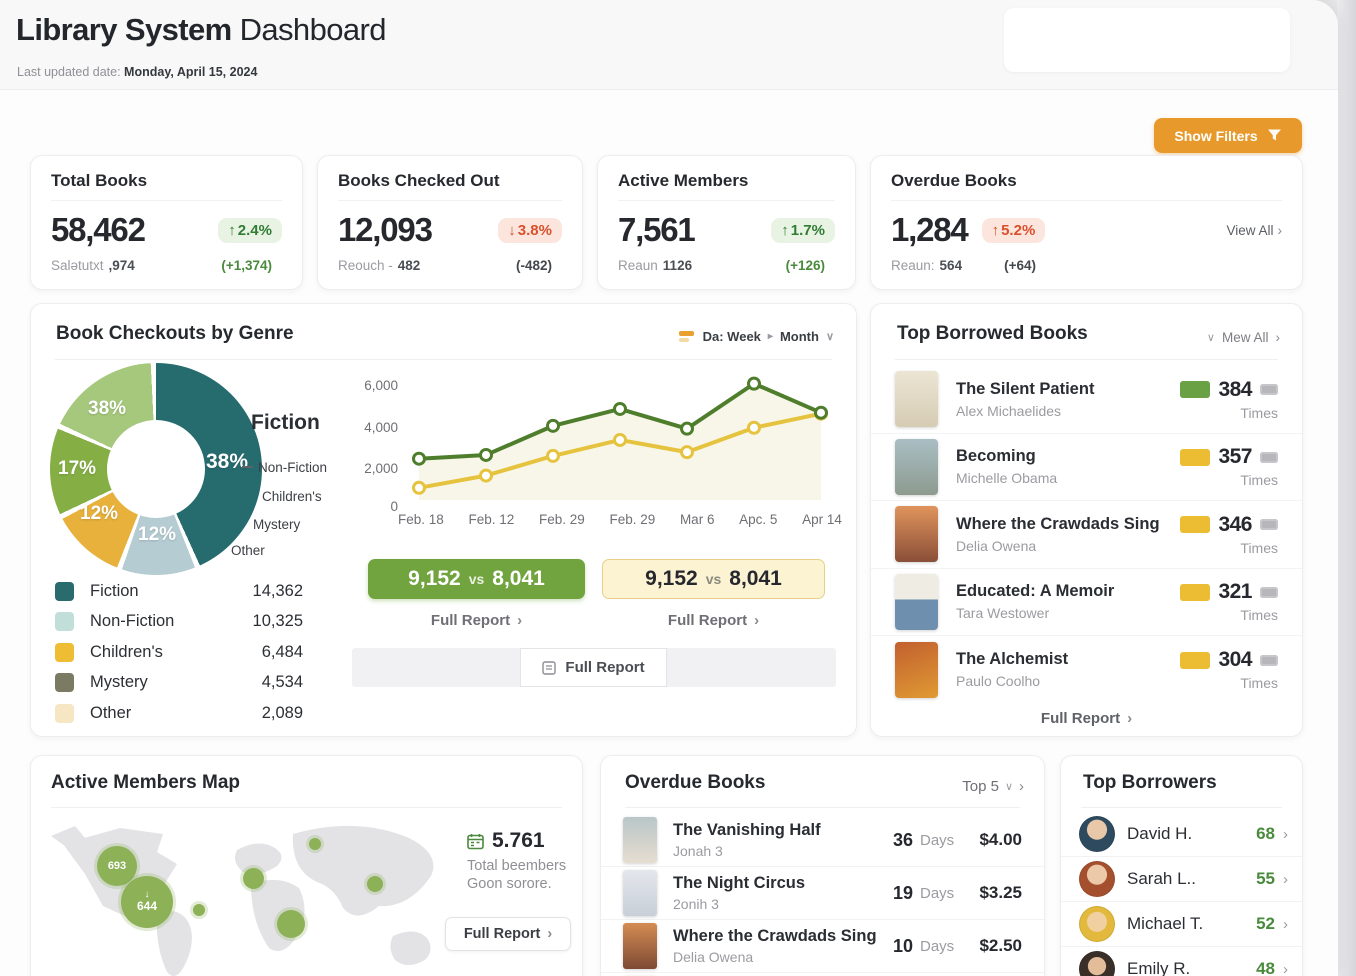 This screenshot has width=1356, height=976. Describe the element at coordinates (697, 519) in the screenshot. I see `x-axis-tick: Mar 6` at that location.